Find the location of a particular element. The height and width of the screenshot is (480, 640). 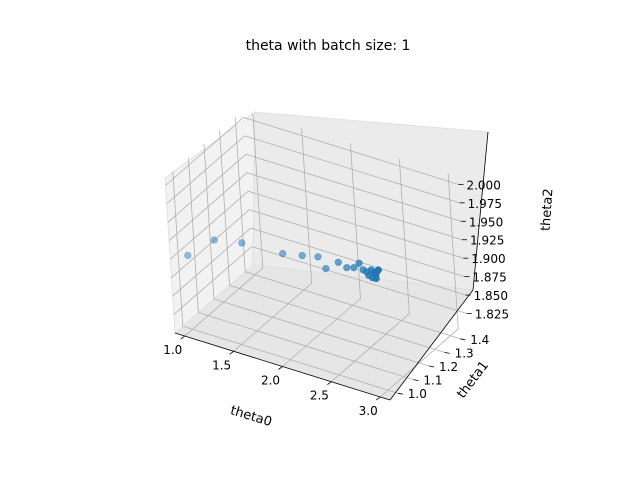

tick-label-theta1: 1.0 is located at coordinates (417, 394).